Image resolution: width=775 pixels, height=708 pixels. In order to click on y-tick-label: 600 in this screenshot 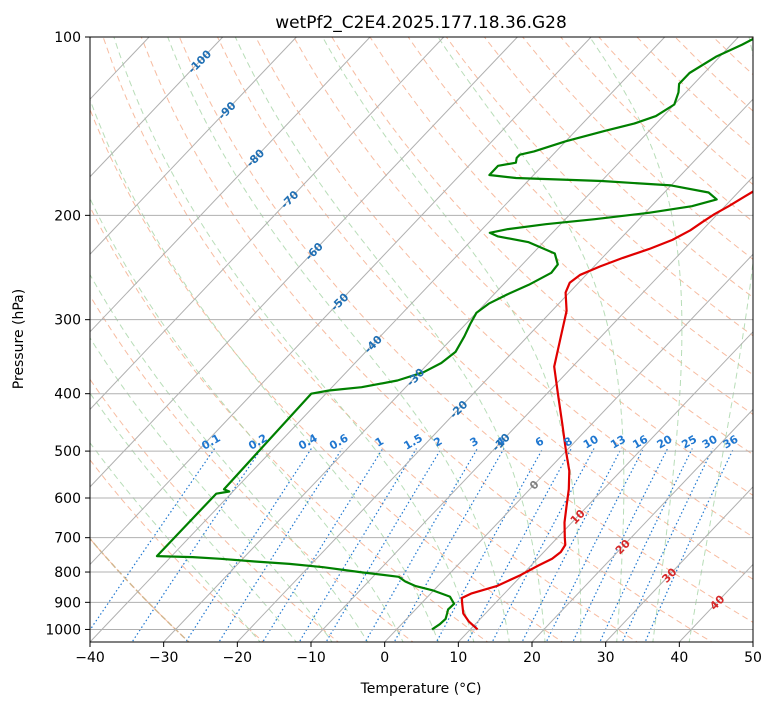, I will do `click(67, 499)`.